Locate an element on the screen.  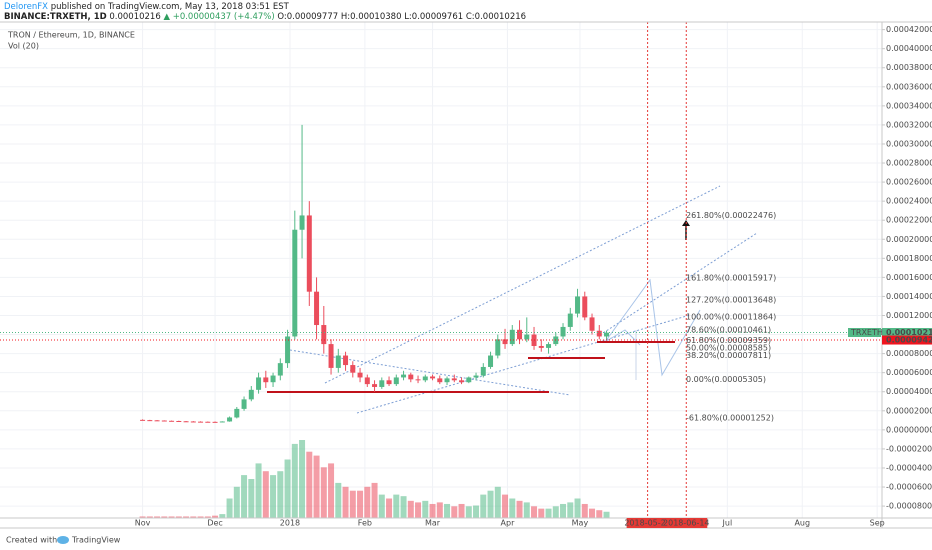
y-tick-label: 0.00036000 is located at coordinates (909, 86).